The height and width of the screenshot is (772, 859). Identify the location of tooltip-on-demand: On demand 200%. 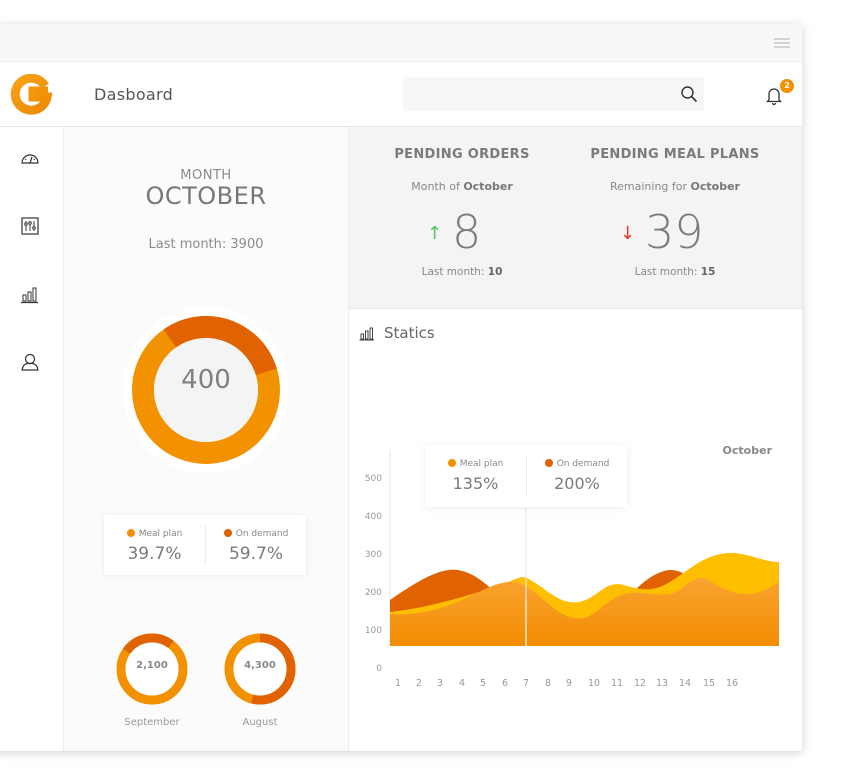
(576, 476).